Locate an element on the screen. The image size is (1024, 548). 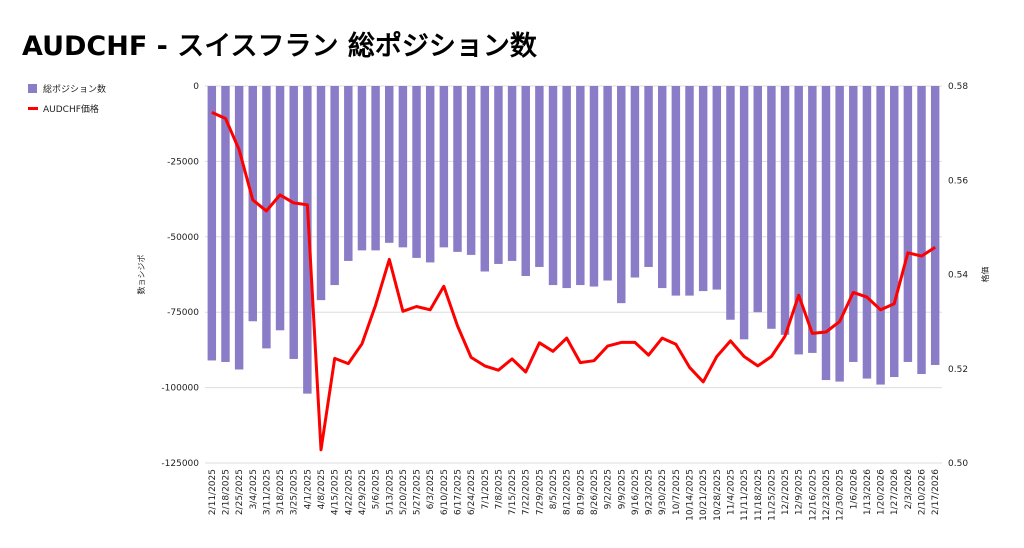
x-tick-label: 11/11/2025 is located at coordinates (745, 495).